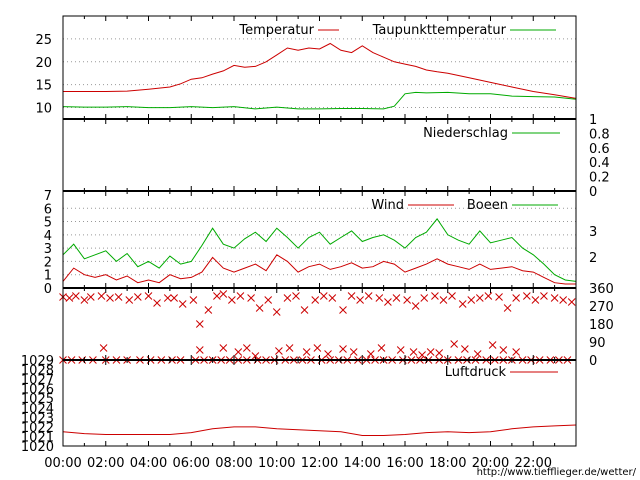 The height and width of the screenshot is (480, 640). Describe the element at coordinates (447, 463) in the screenshot. I see `x-tick-label: 18:00` at that location.